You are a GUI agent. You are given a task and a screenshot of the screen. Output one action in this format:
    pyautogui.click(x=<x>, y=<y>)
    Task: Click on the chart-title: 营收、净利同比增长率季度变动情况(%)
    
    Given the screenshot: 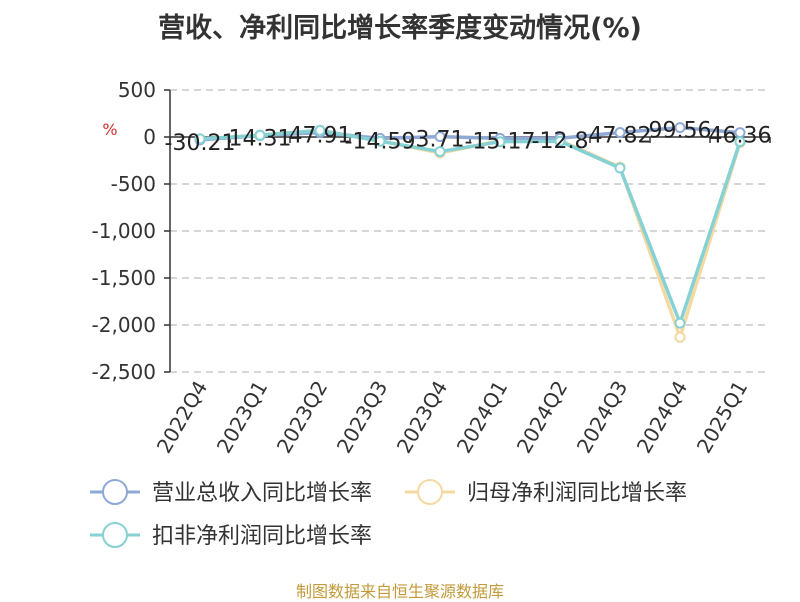 What is the action you would take?
    pyautogui.click(x=400, y=28)
    